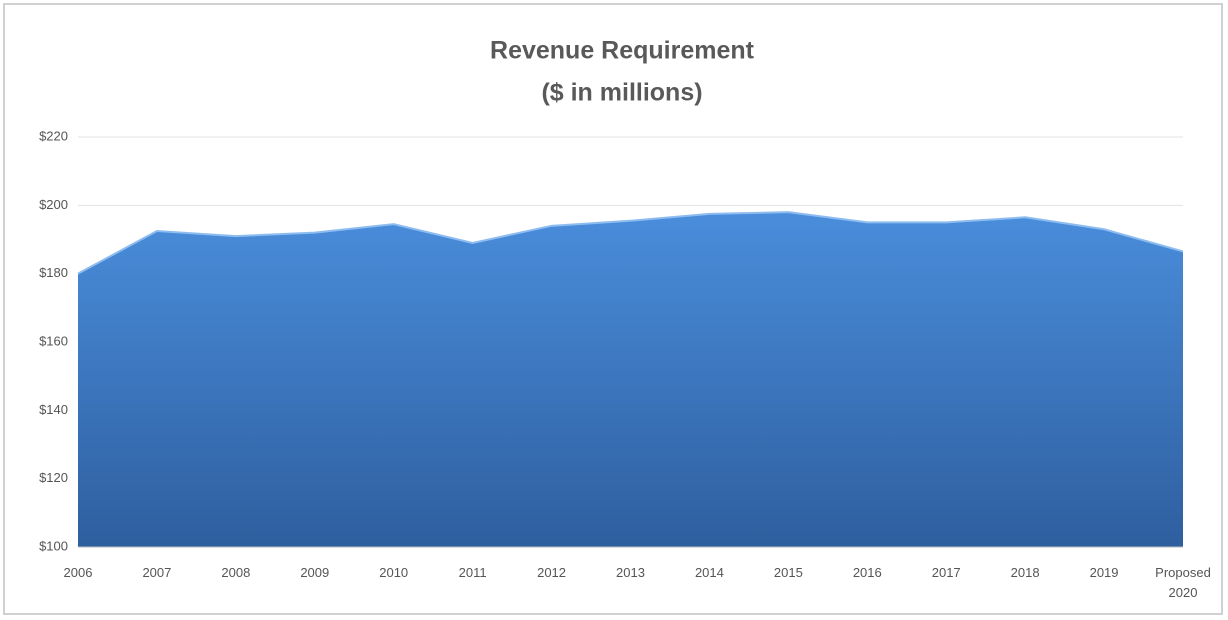  What do you see at coordinates (53, 272) in the screenshot?
I see `y-tick-label: $180` at bounding box center [53, 272].